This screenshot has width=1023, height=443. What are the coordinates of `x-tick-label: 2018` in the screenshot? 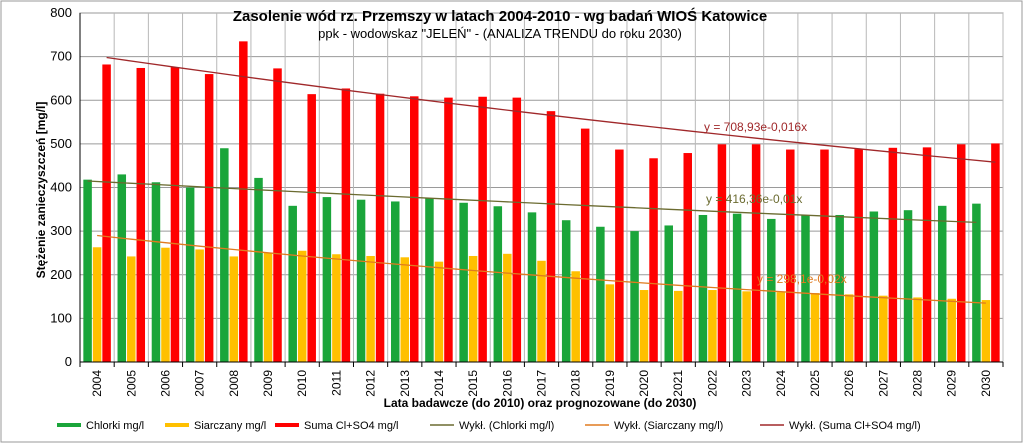 It's located at (576, 383).